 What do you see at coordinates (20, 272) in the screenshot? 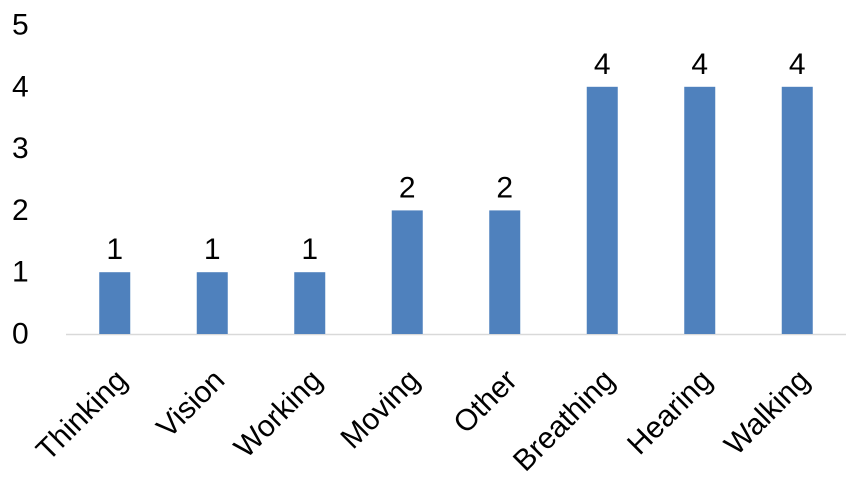
I see `y-tick-label: 1` at bounding box center [20, 272].